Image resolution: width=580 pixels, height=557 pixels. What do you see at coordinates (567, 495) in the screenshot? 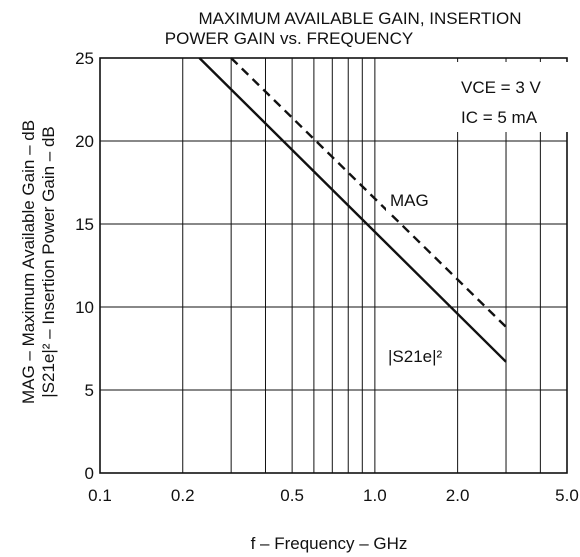
I see `x-tick-label: 5.0` at bounding box center [567, 495].